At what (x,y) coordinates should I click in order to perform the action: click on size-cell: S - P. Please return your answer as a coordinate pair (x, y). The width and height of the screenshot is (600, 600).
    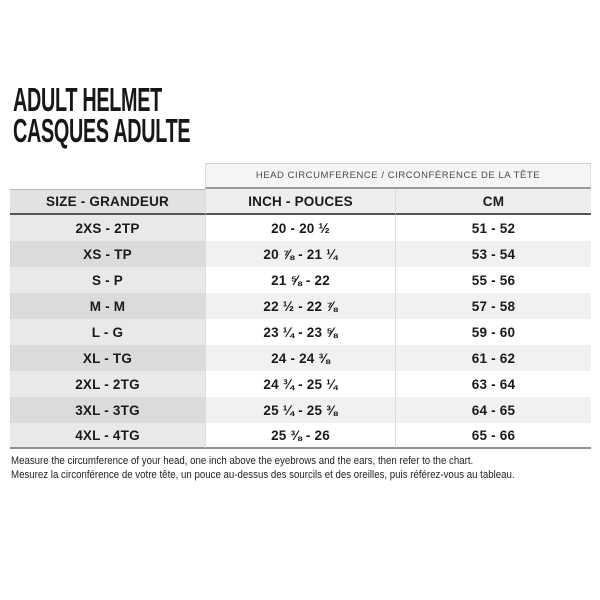
    Looking at the image, I should click on (107, 280).